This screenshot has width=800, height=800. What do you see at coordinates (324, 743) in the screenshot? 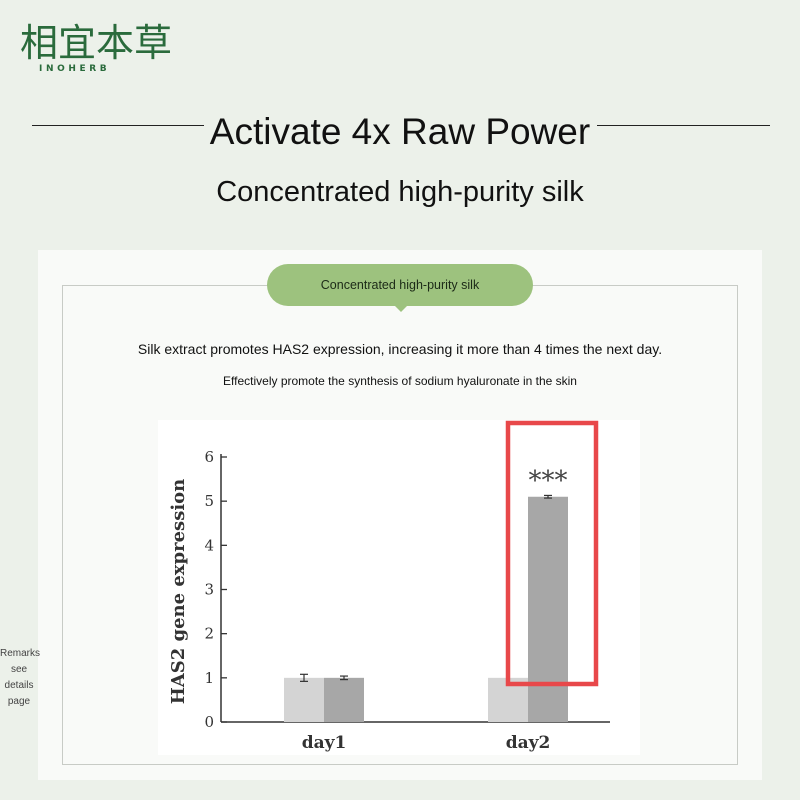
I see `x-tick-label-day1: day1` at bounding box center [324, 743].